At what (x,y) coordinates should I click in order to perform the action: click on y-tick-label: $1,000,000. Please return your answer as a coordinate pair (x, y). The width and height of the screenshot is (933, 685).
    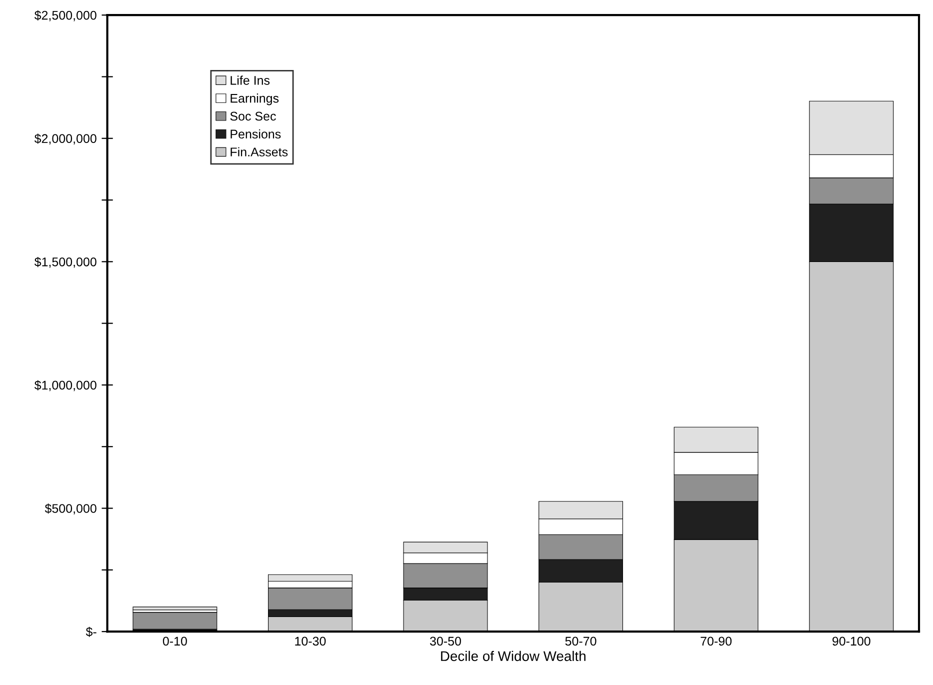
    Looking at the image, I should click on (65, 386).